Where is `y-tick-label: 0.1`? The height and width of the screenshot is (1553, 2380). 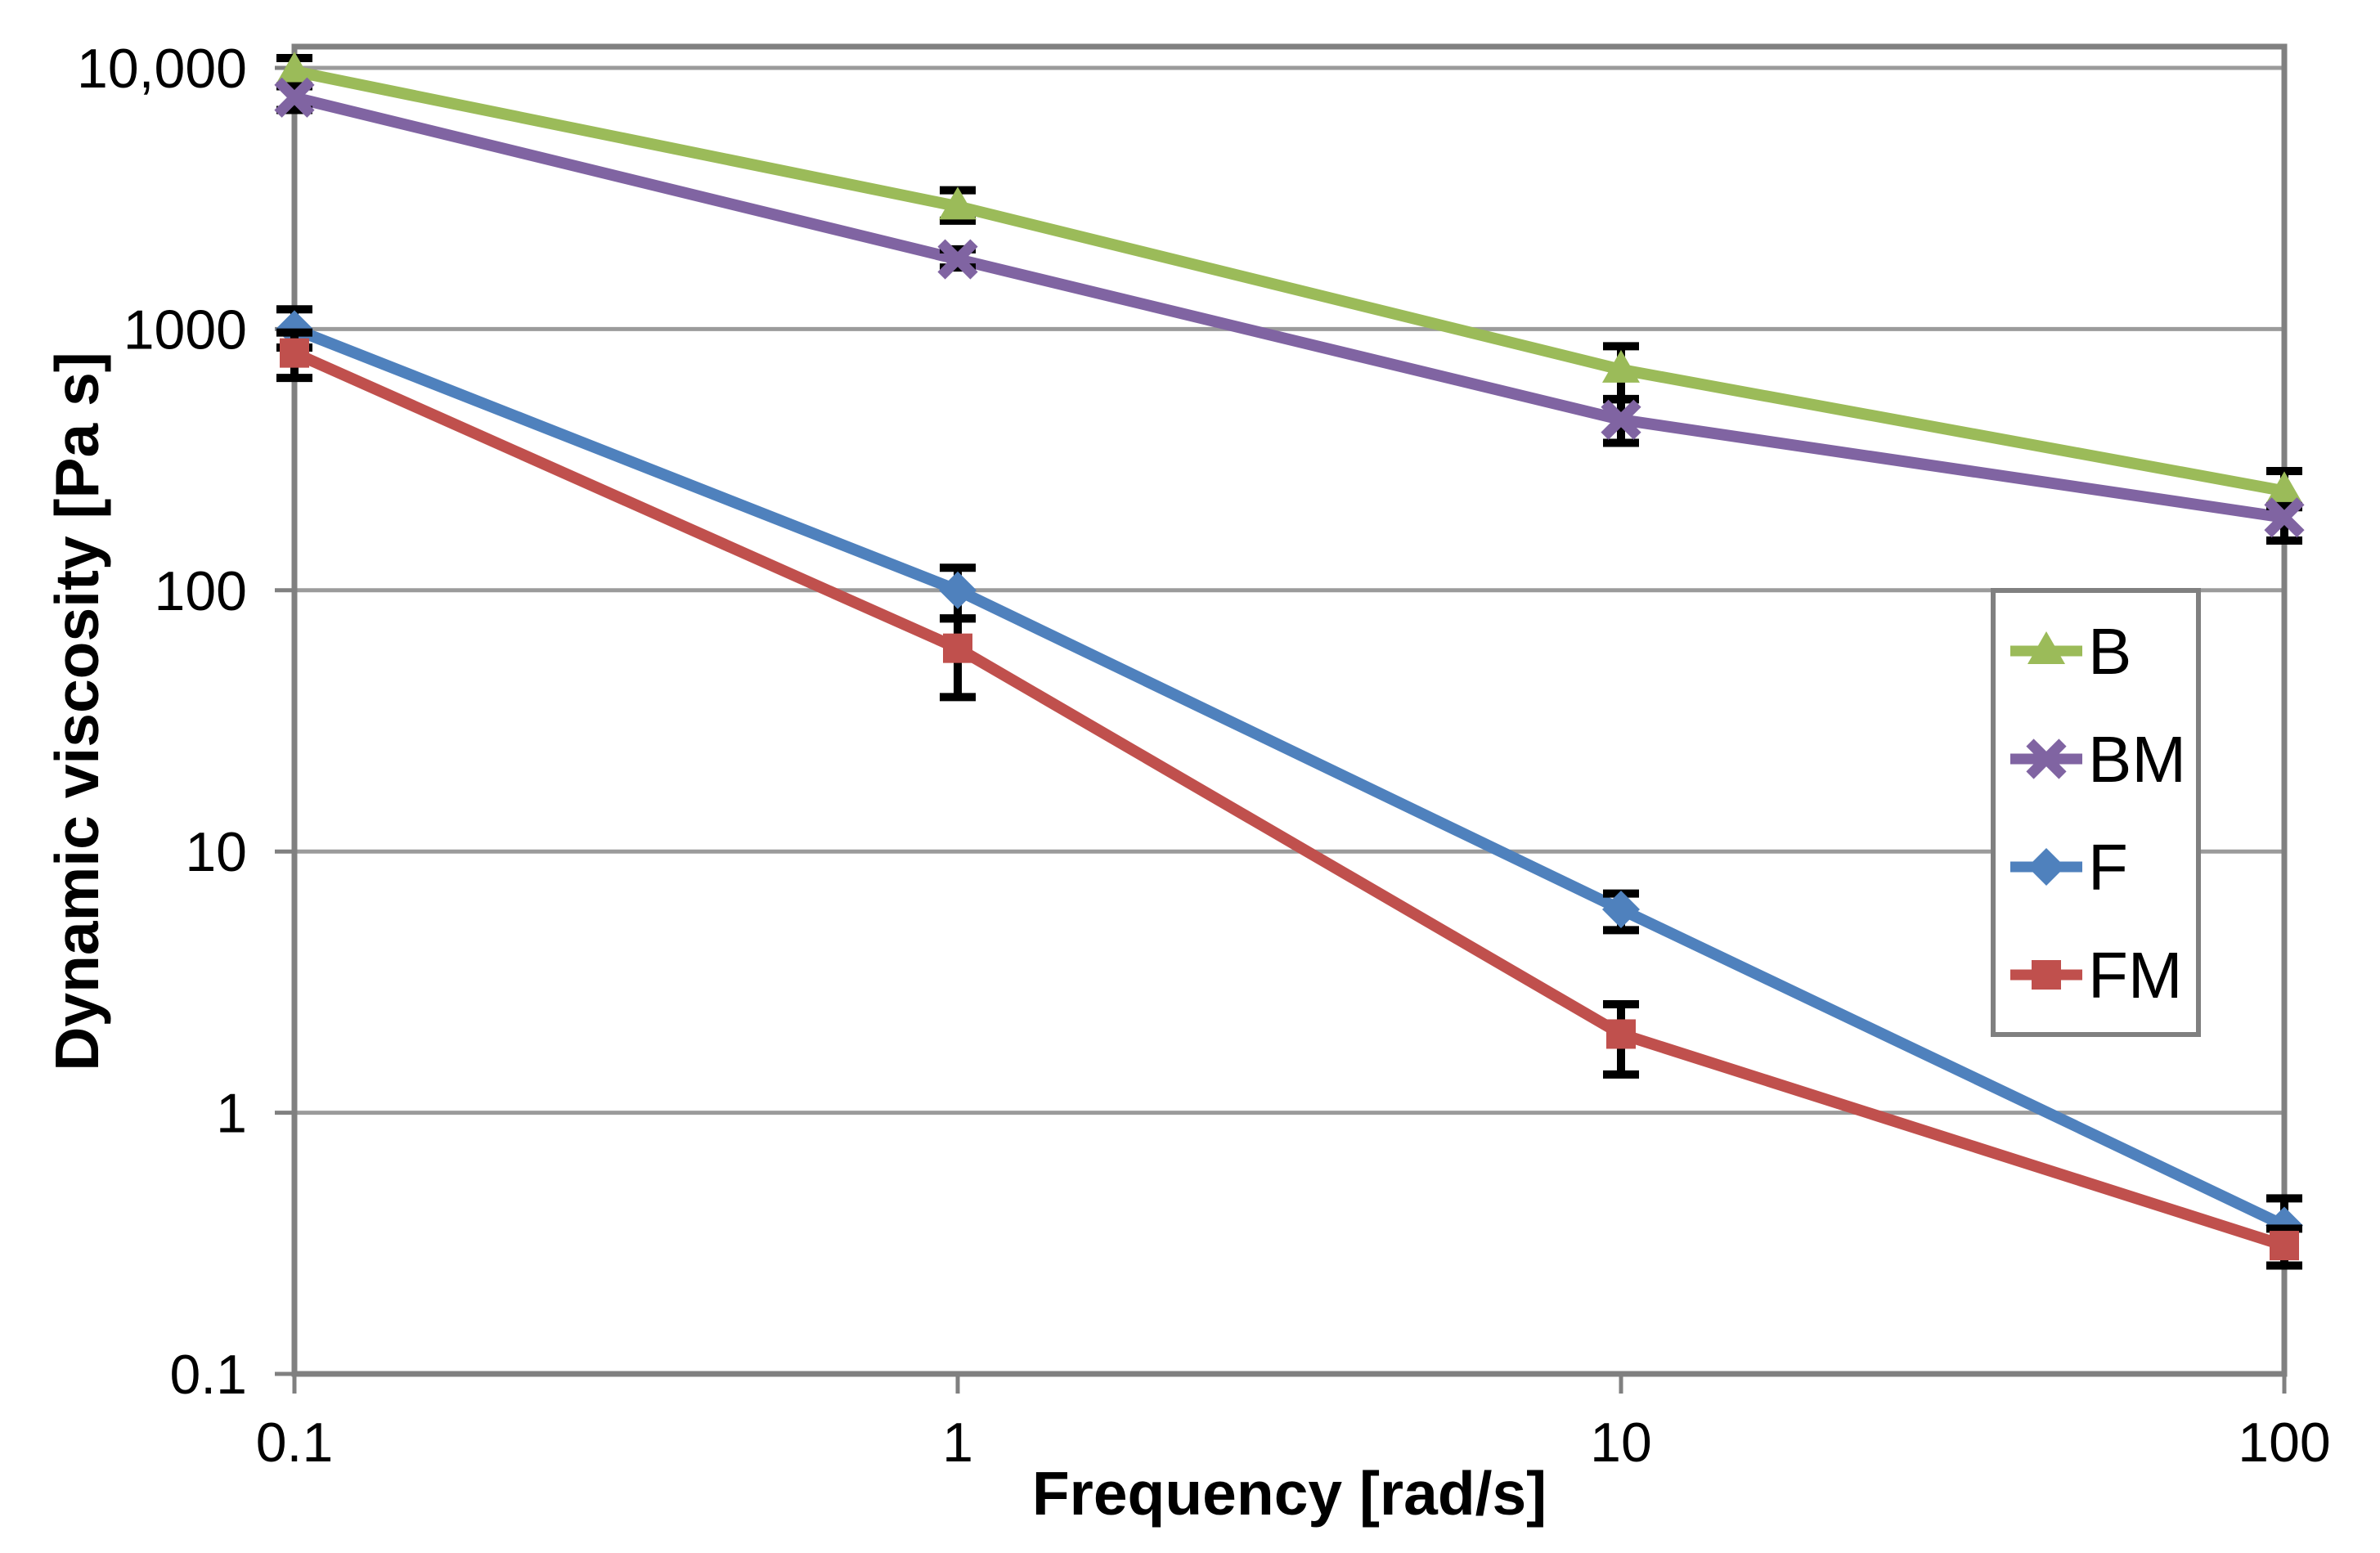 y-tick-label: 0.1 is located at coordinates (208, 1375).